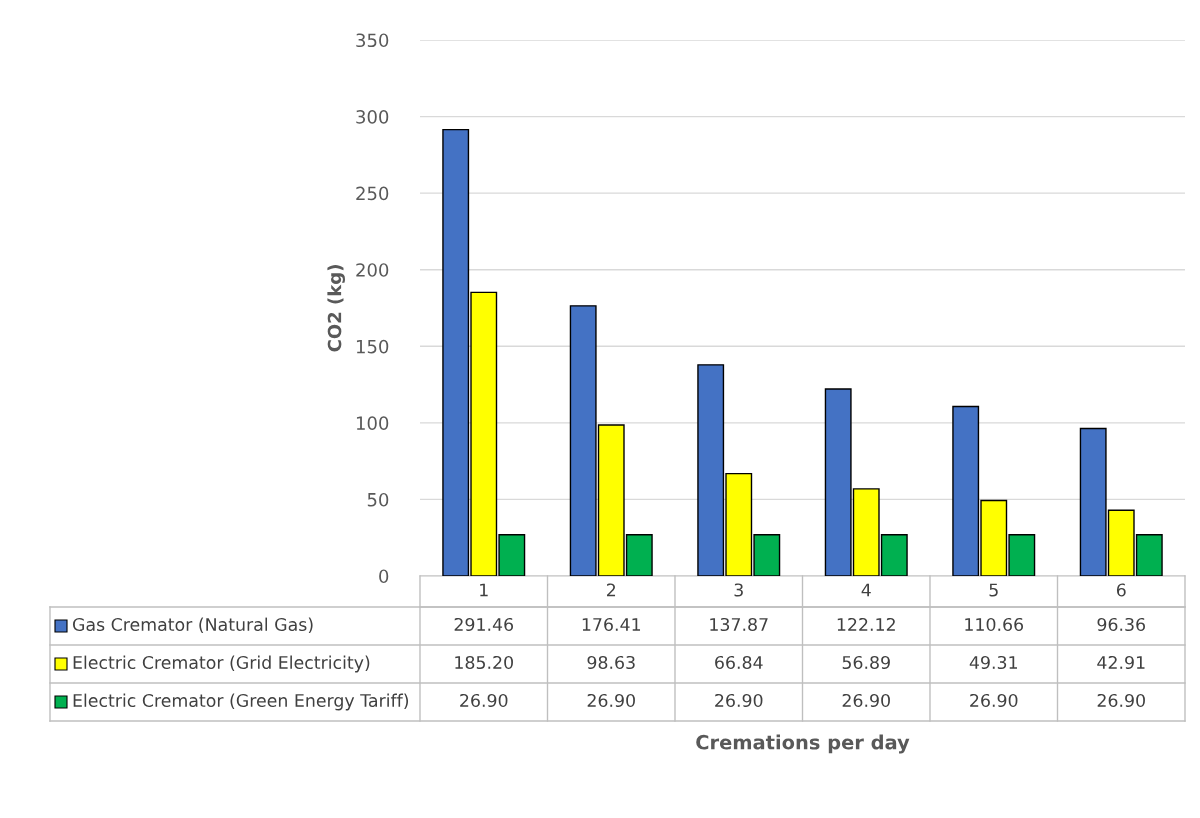  Describe the element at coordinates (994, 624) in the screenshot. I see `data-label: 110.66` at that location.